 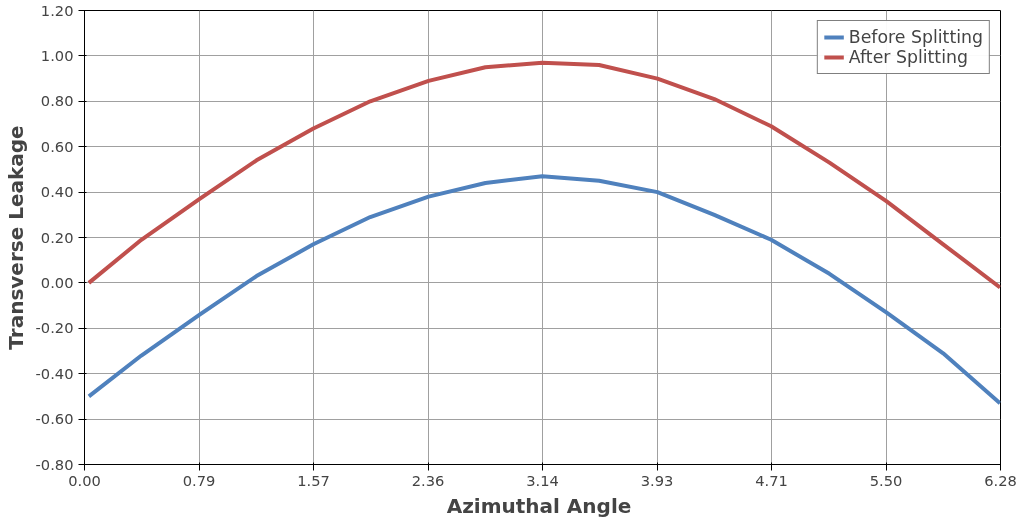 What do you see at coordinates (539, 505) in the screenshot?
I see `x-axis-title: Azimuthal Angle` at bounding box center [539, 505].